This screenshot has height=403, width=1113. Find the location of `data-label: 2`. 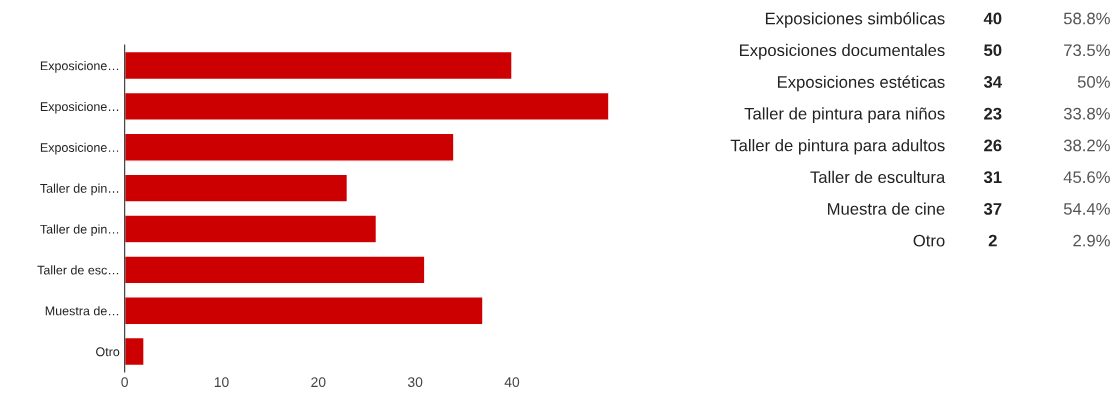

data-label: 2 is located at coordinates (992, 240).